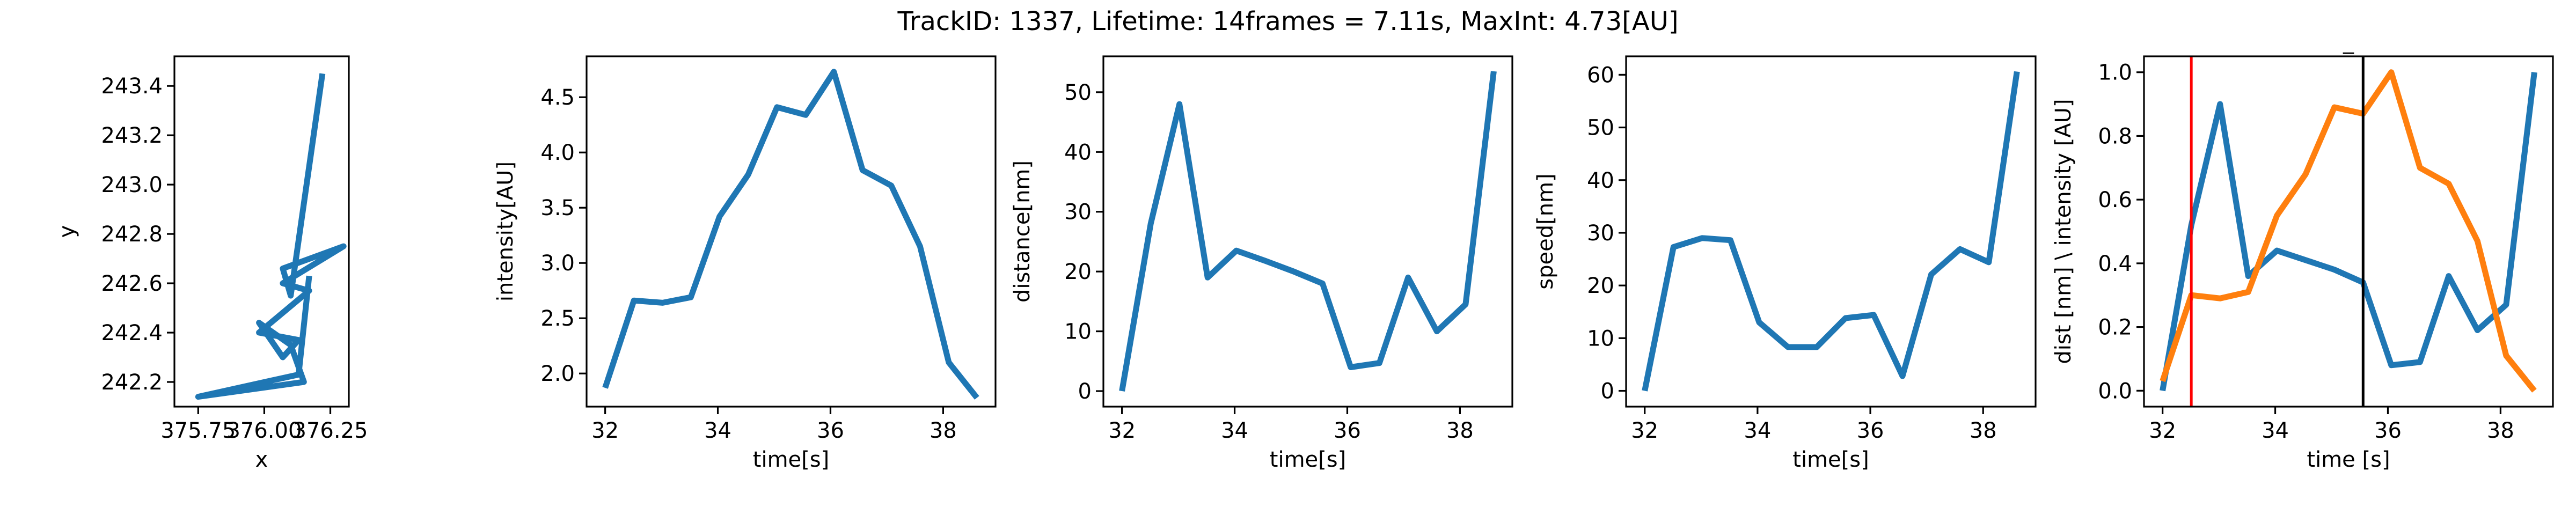 Image resolution: width=2576 pixels, height=515 pixels. What do you see at coordinates (132, 234) in the screenshot?
I see `y-tick-label-trajectory-3: 242.8` at bounding box center [132, 234].